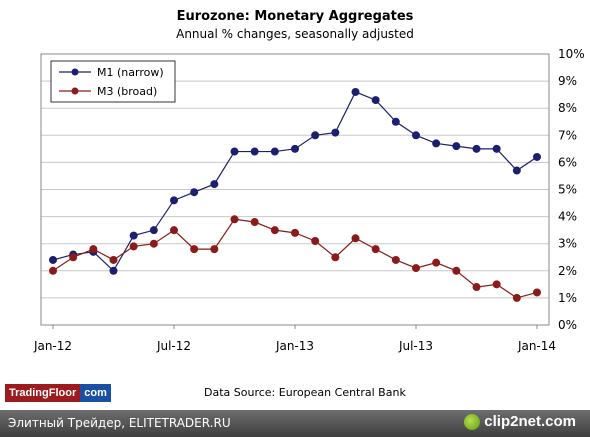 The height and width of the screenshot is (437, 590). Describe the element at coordinates (567, 81) in the screenshot. I see `y-tick-label: 9%` at that location.